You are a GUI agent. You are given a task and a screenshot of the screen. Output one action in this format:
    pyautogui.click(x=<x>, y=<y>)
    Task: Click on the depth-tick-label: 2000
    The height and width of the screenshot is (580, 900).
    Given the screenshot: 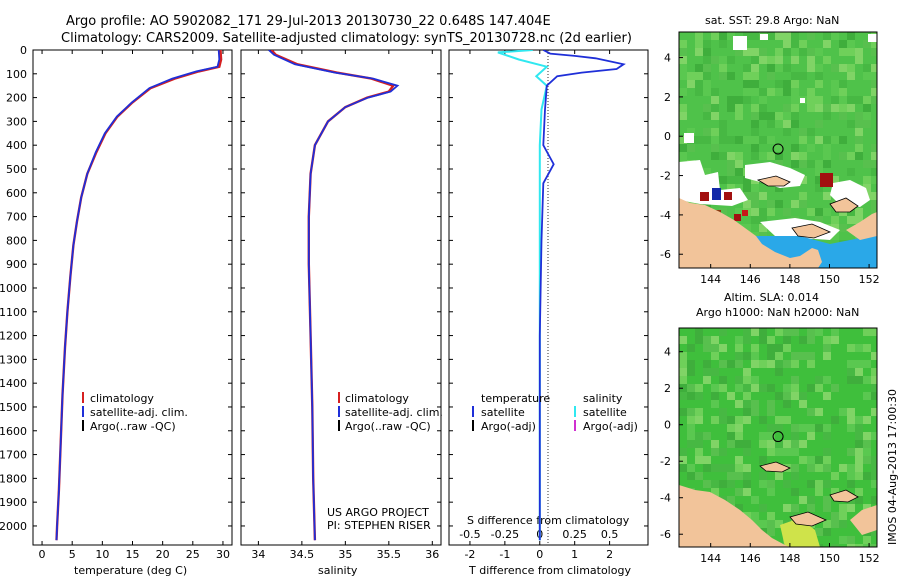 What is the action you would take?
    pyautogui.click(x=13, y=526)
    